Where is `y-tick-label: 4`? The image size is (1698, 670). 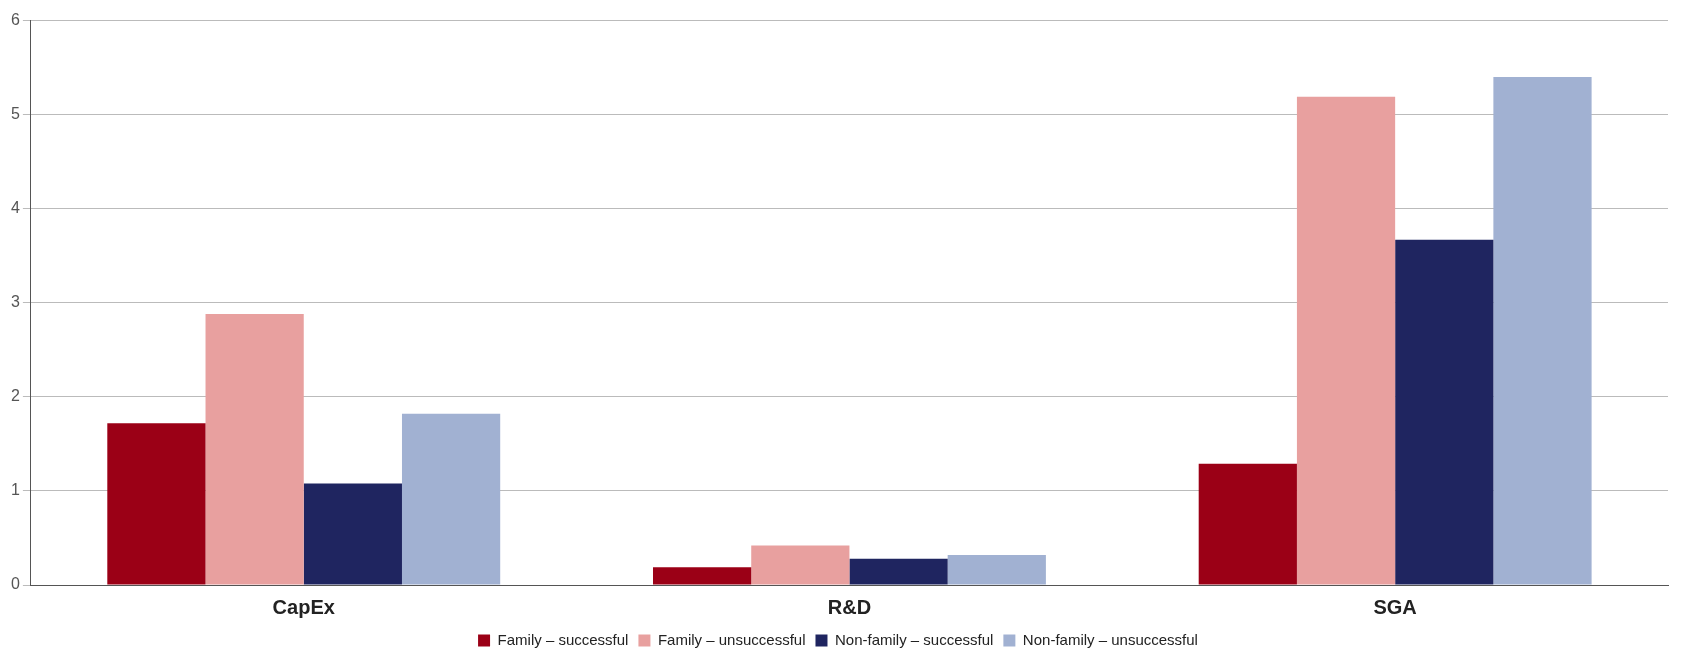 y-tick-label: 4 is located at coordinates (15, 208).